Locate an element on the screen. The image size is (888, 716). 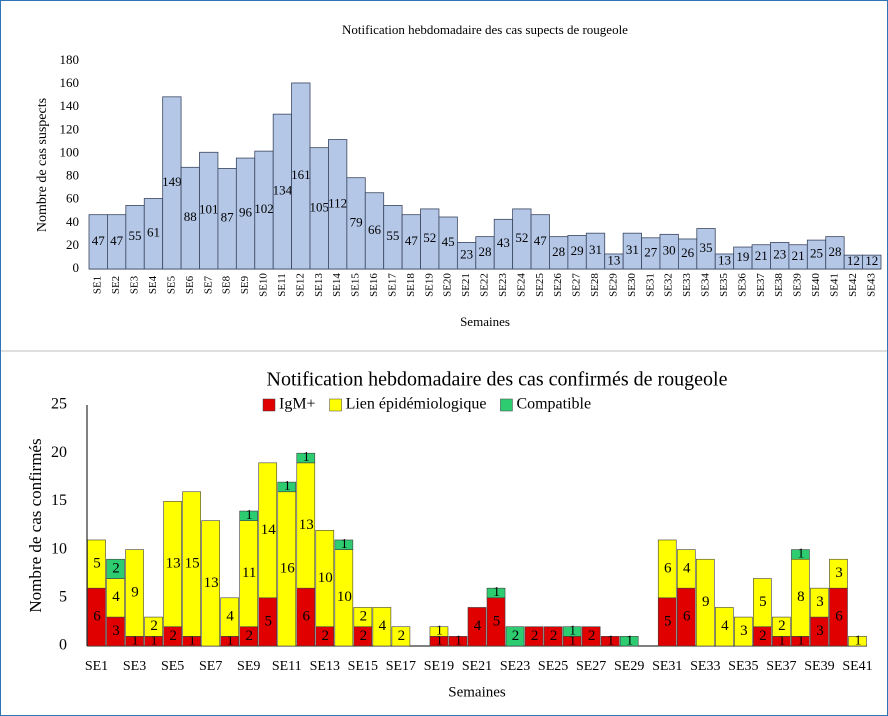
x-tick-label: SE36 is located at coordinates (742, 285).